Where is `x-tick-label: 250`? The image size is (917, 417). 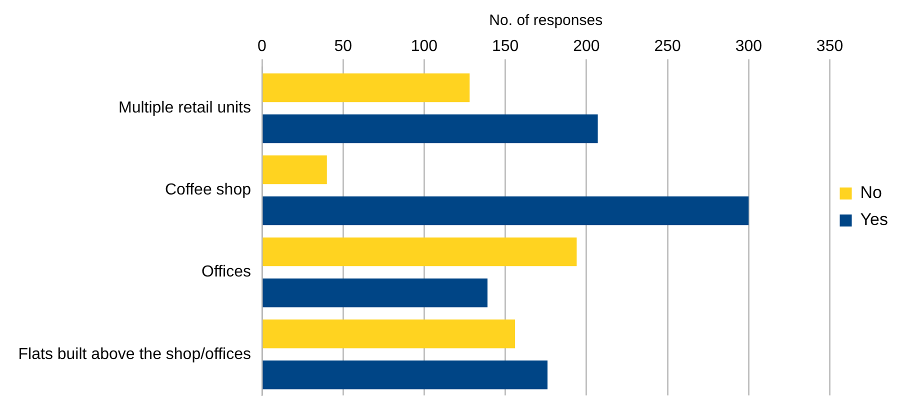 x-tick-label: 250 is located at coordinates (667, 47).